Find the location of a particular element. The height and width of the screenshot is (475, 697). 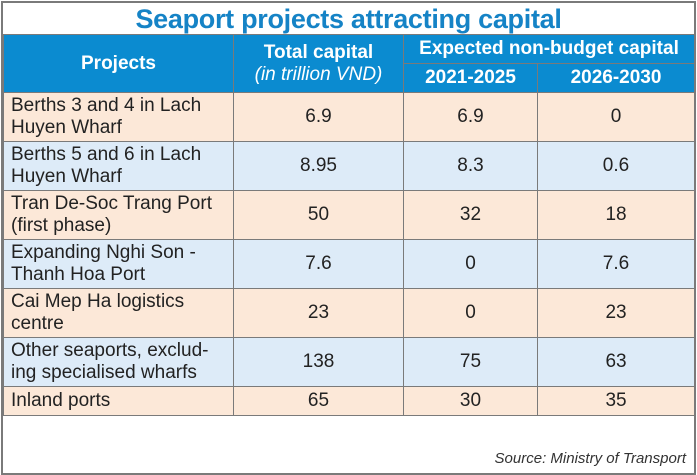

capital-2026-2030-cell: 18 is located at coordinates (616, 215).